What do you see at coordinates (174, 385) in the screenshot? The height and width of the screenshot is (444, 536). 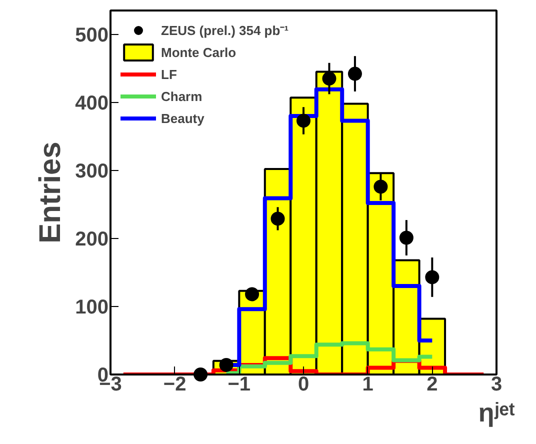 I see `x-tick-label: −2` at bounding box center [174, 385].